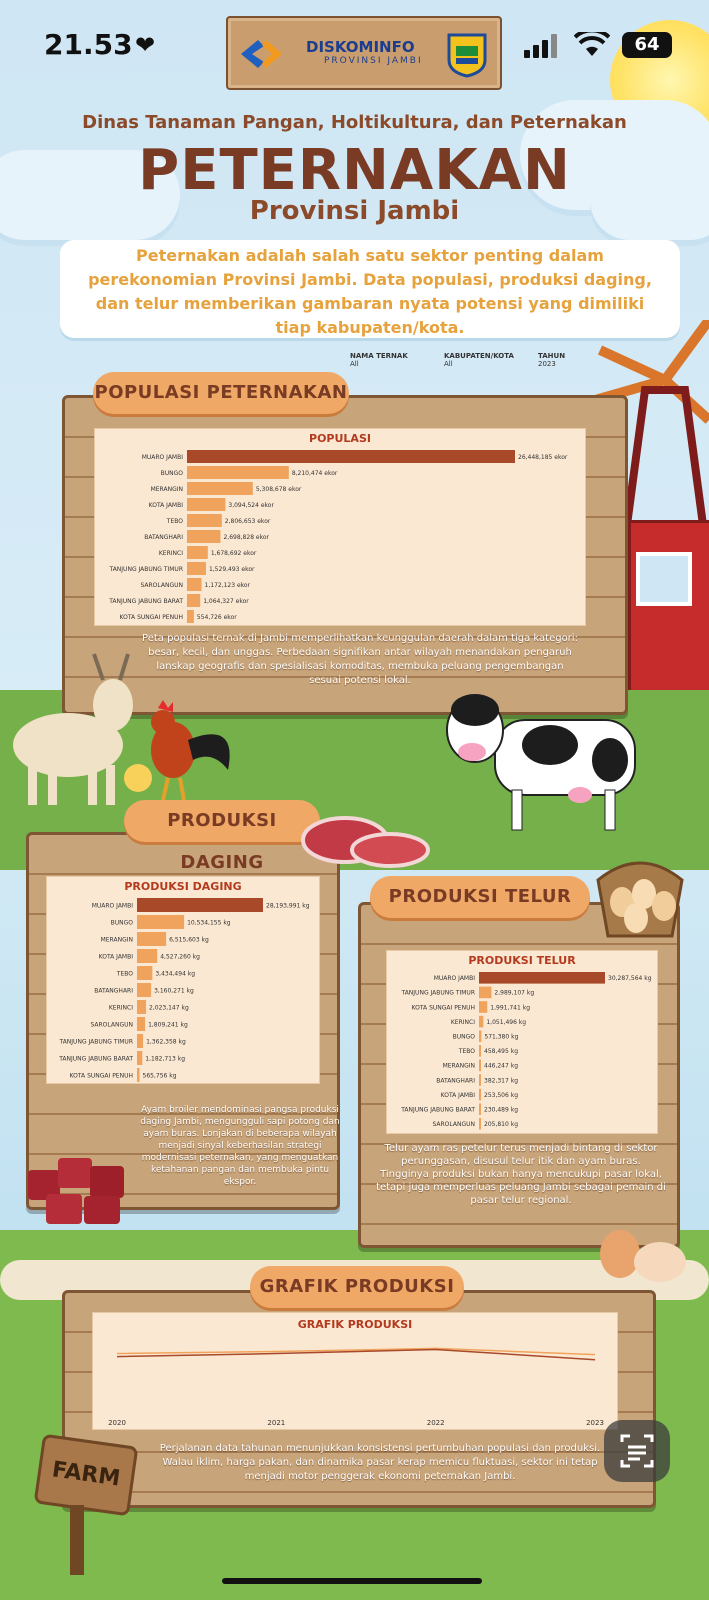 The image size is (709, 1600). What do you see at coordinates (169, 1008) in the screenshot?
I see `bar-value-label: 2,023,147 kg` at bounding box center [169, 1008].